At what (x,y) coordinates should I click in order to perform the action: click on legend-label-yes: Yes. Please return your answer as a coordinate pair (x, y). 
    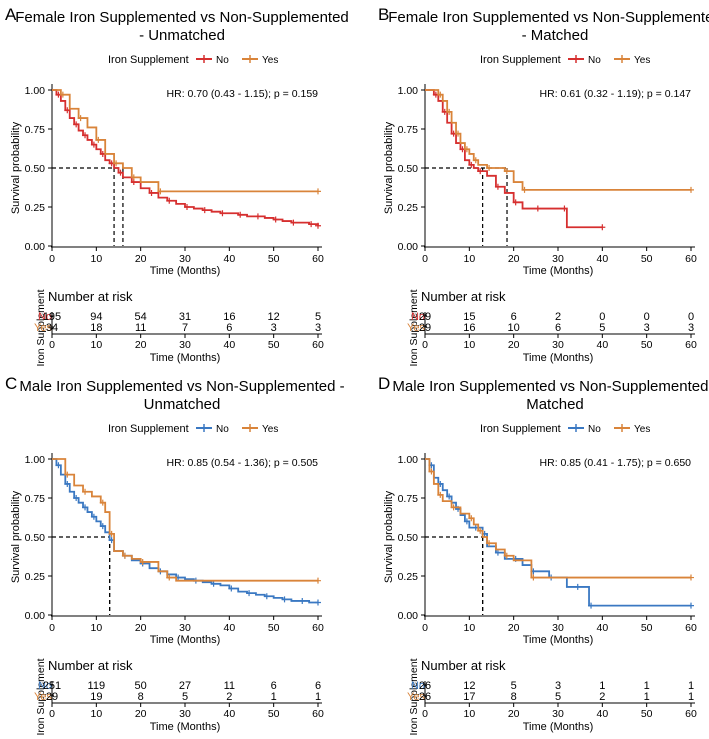
    Looking at the image, I should click on (270, 429).